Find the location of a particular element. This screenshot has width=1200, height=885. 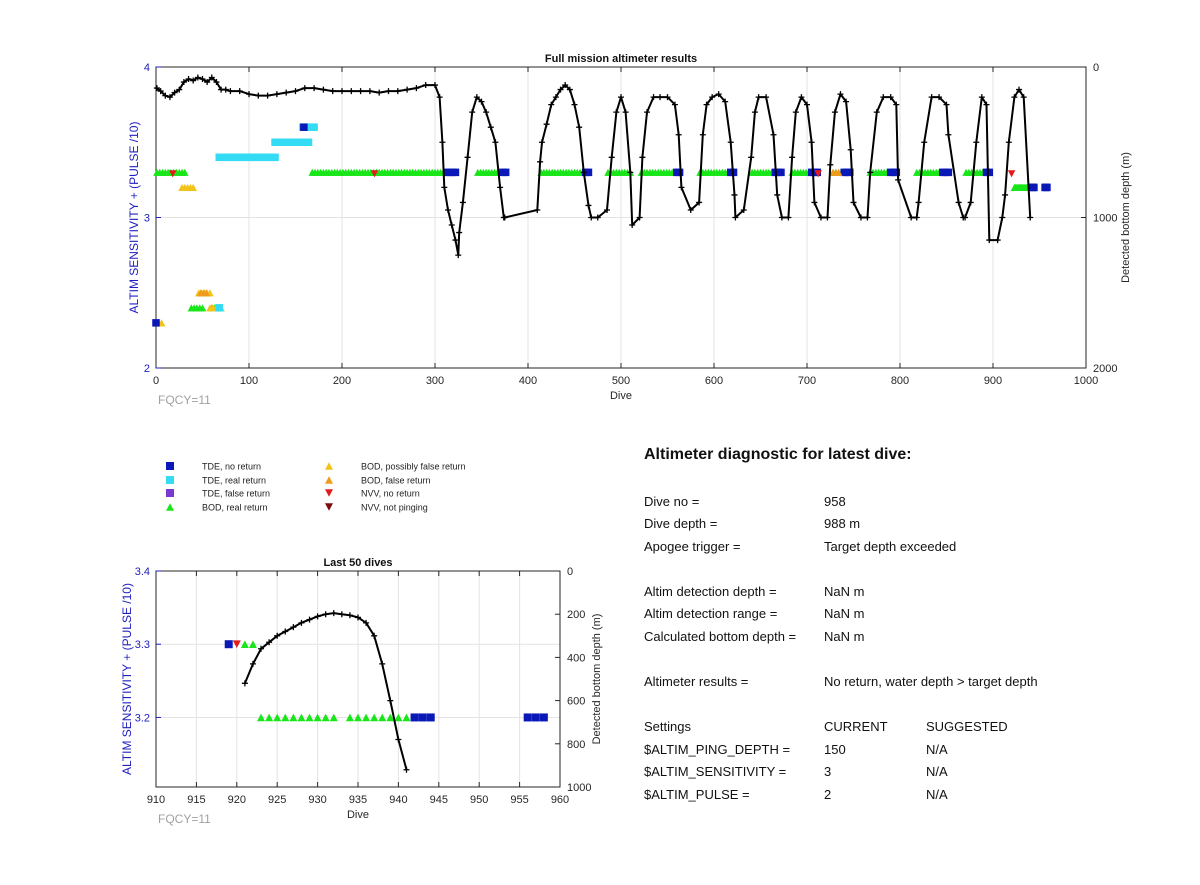

y-right-tick-label: 1000 is located at coordinates (579, 788).